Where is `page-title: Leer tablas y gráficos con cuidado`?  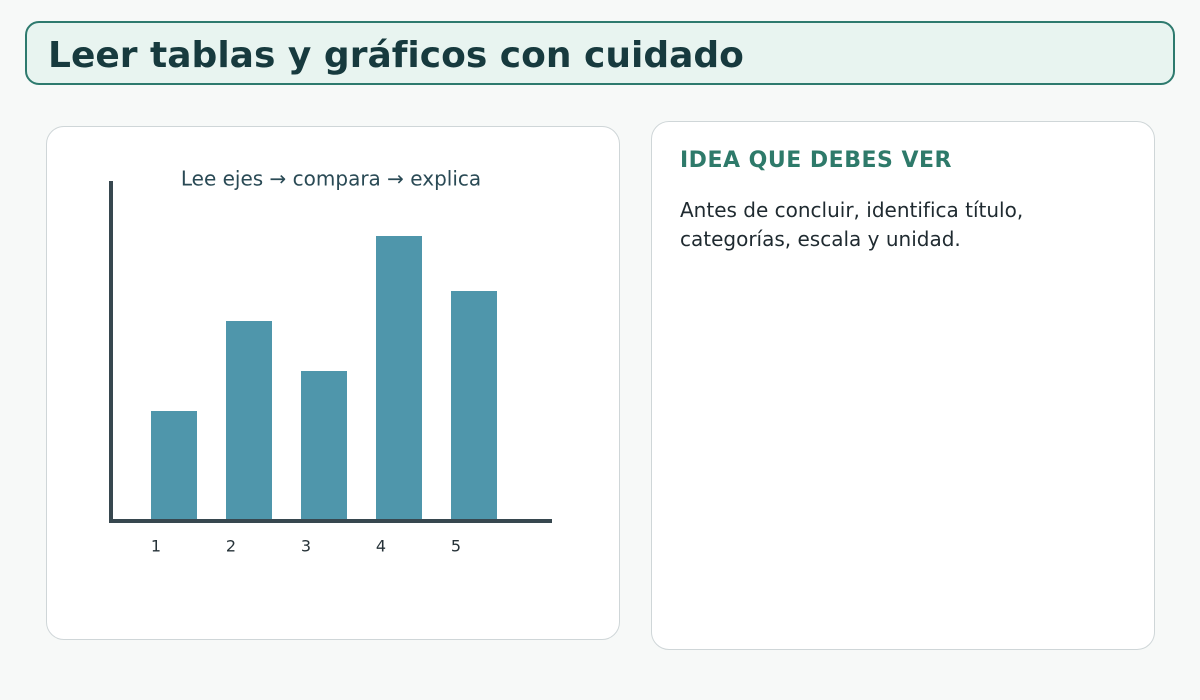
page-title: Leer tablas y gráficos con cuidado is located at coordinates (396, 55).